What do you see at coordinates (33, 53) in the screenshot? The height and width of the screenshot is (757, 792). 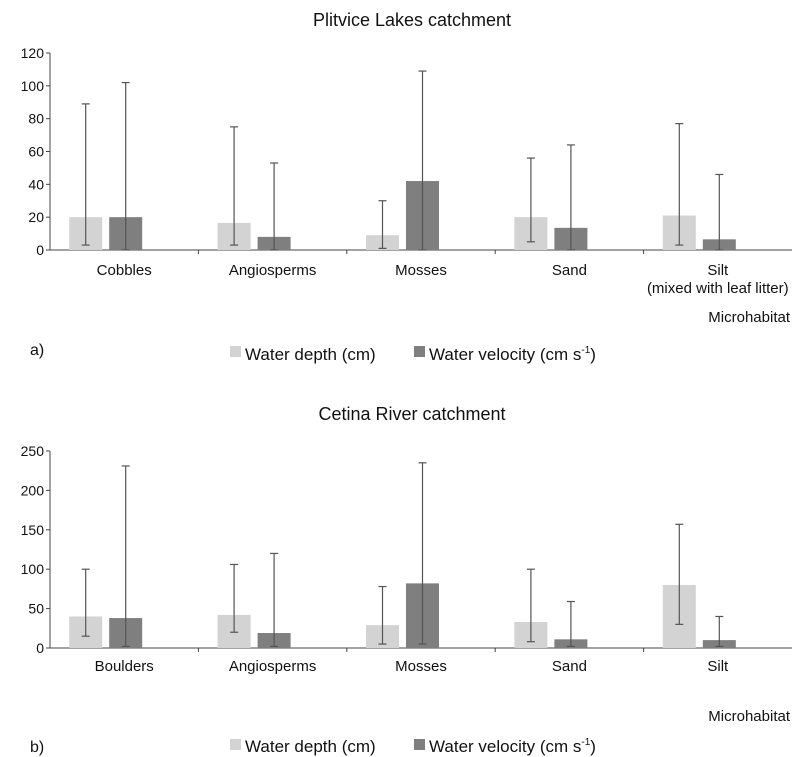 I see `y-tick-label: 120` at bounding box center [33, 53].